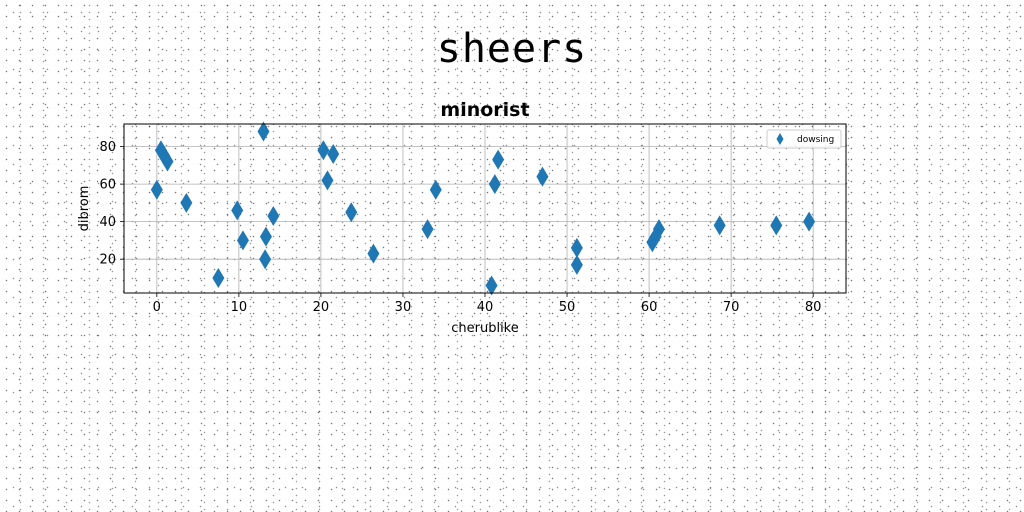 The height and width of the screenshot is (512, 1024). Describe the element at coordinates (780, 139) in the screenshot. I see `legend-marker` at that location.